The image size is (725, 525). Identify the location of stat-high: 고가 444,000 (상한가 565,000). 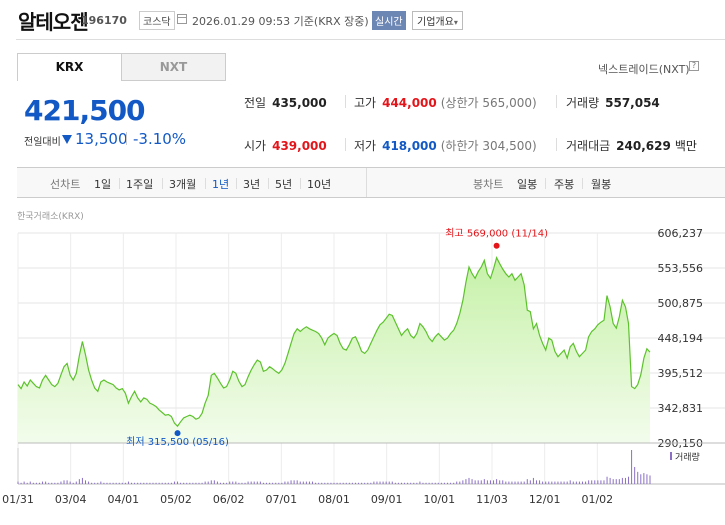
(445, 102).